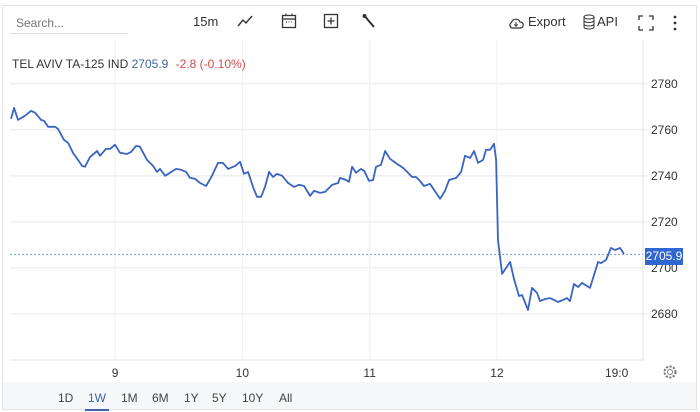  What do you see at coordinates (369, 21) in the screenshot?
I see `wrench-icon` at bounding box center [369, 21].